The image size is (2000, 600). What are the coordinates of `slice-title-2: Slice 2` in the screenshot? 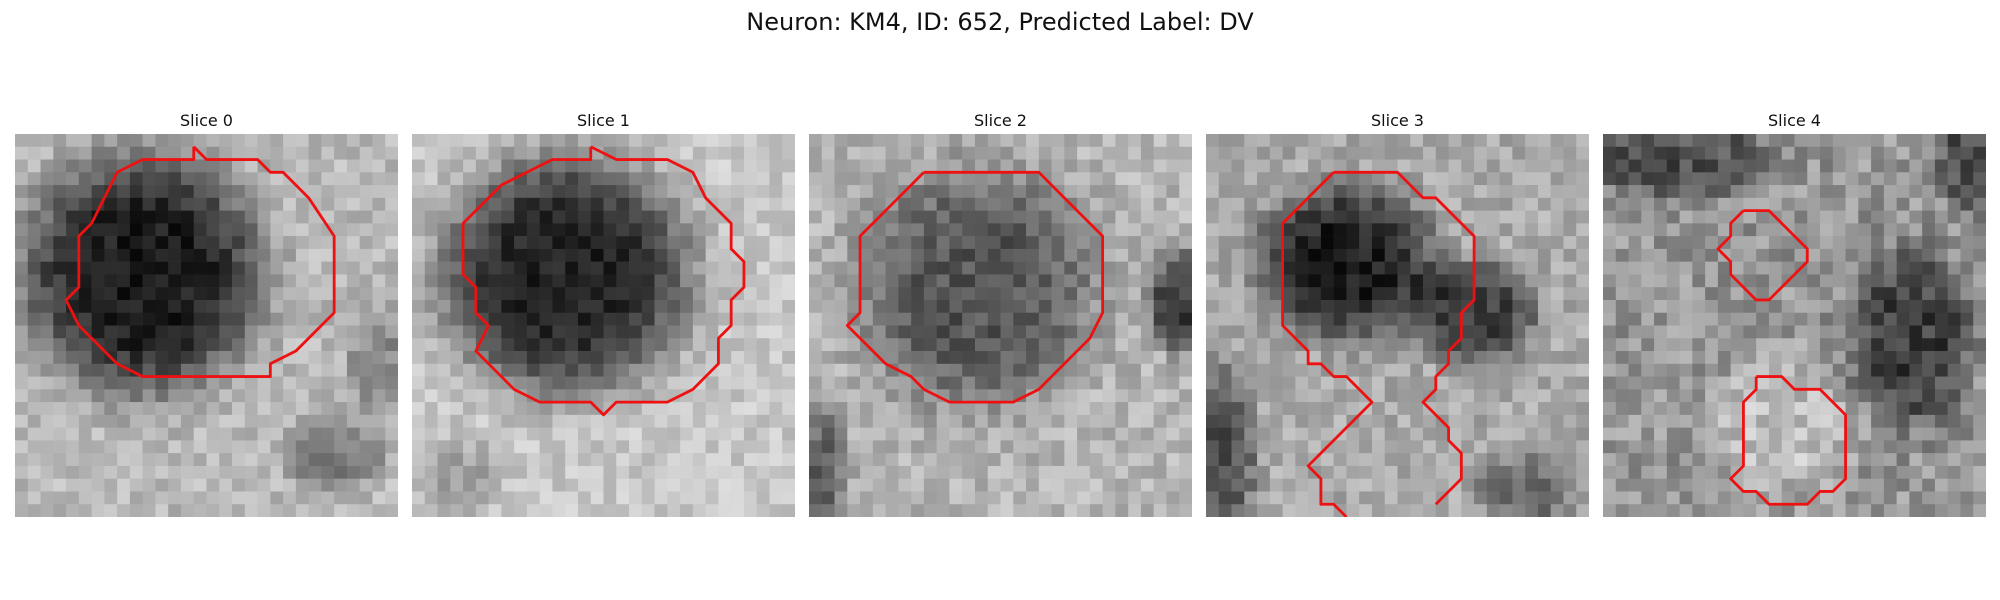 It's located at (1000, 120).